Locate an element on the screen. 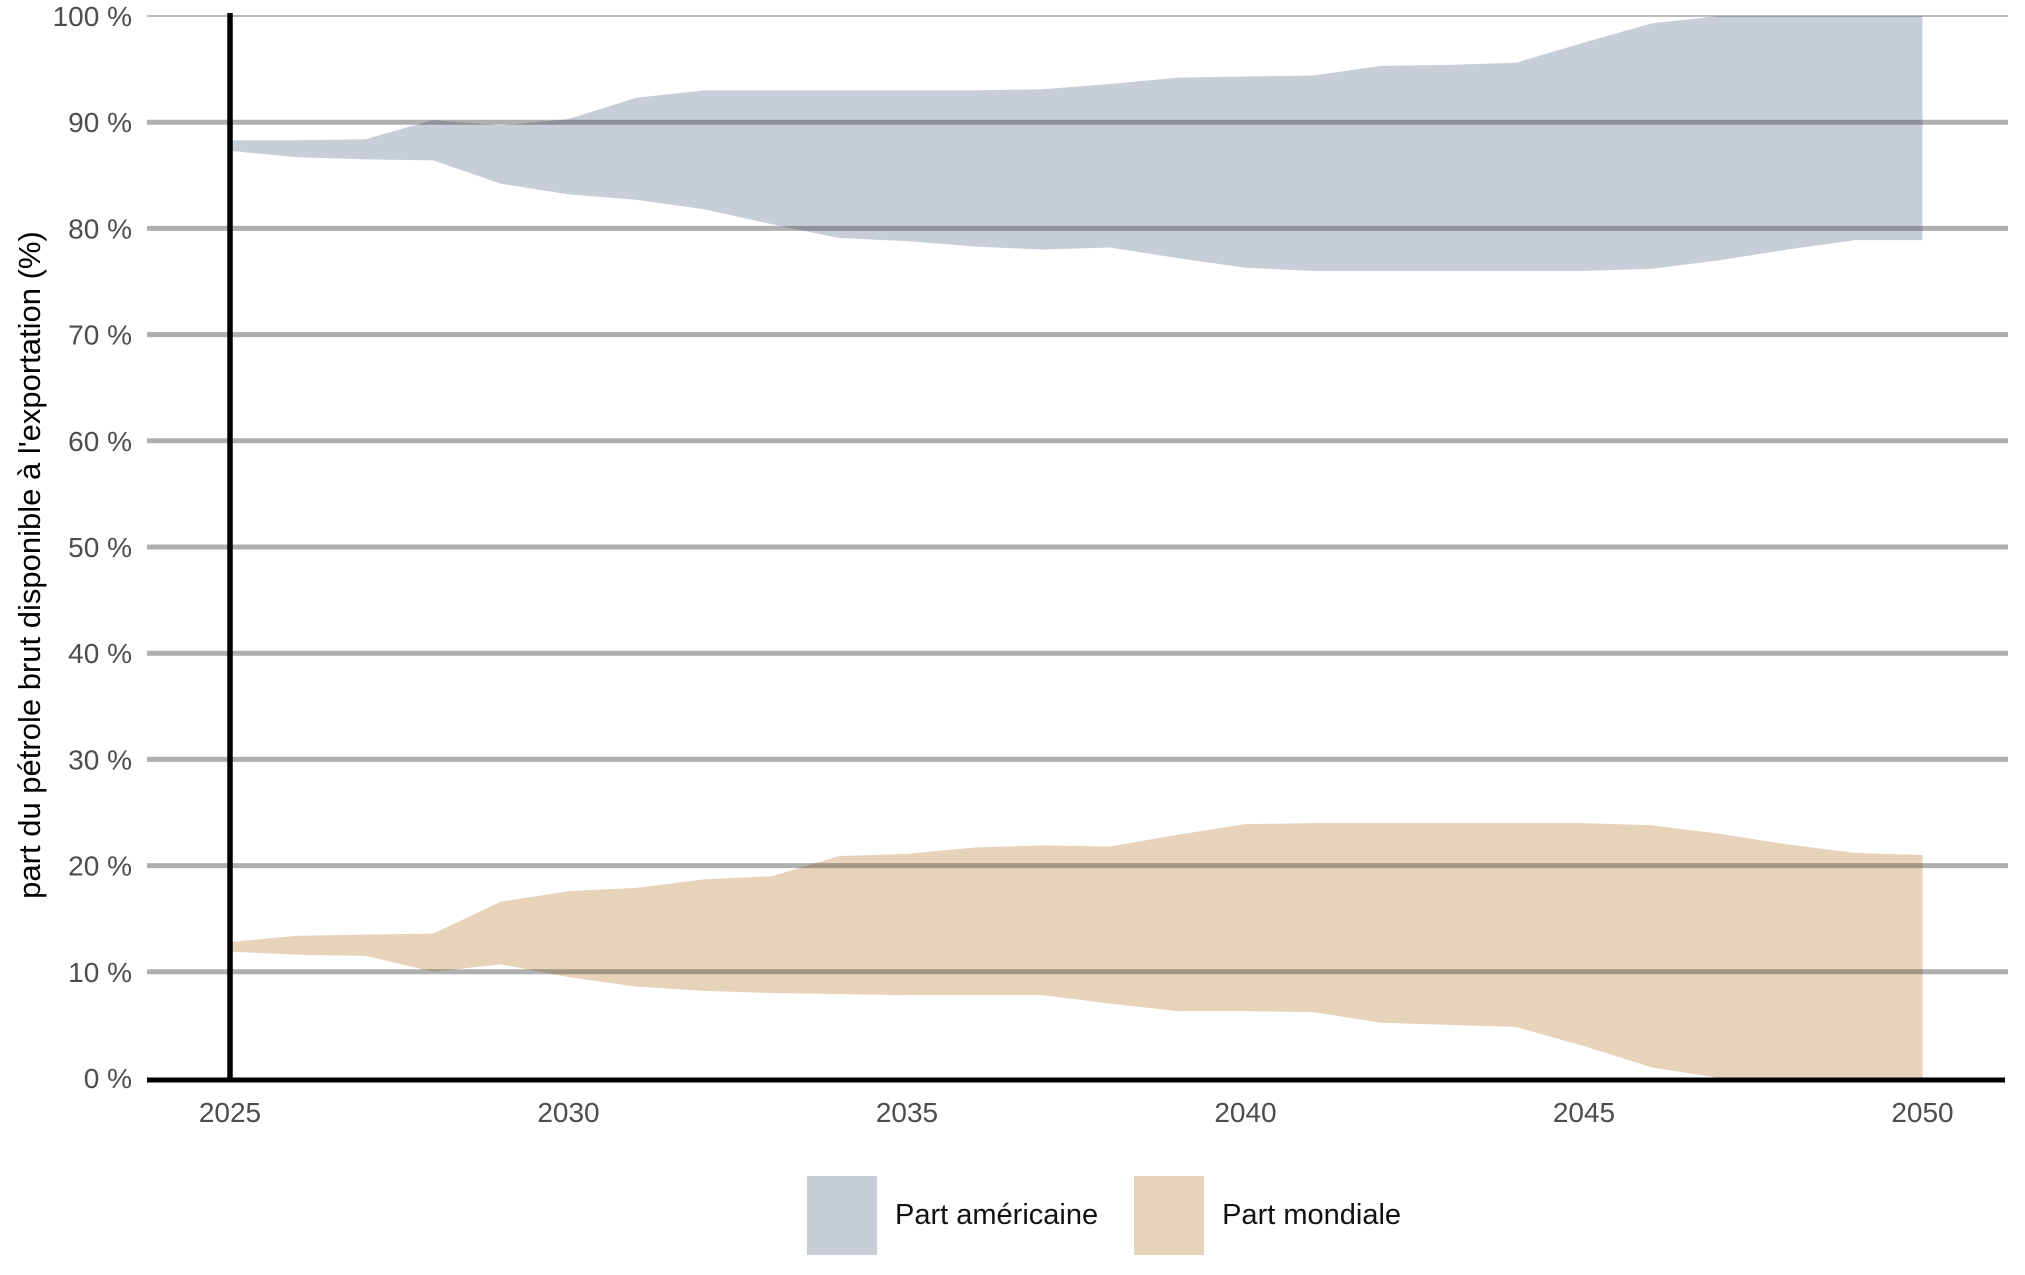  legend-swatch-part-americaine-icon is located at coordinates (842, 1215).